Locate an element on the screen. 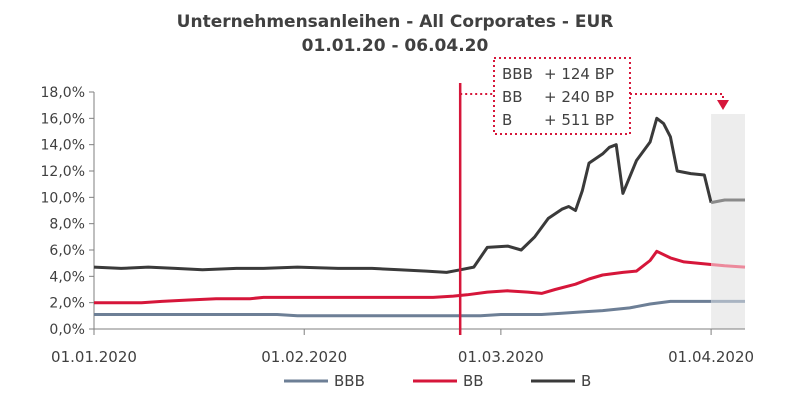 This screenshot has height=409, width=790. series-projection-b is located at coordinates (727, 201).